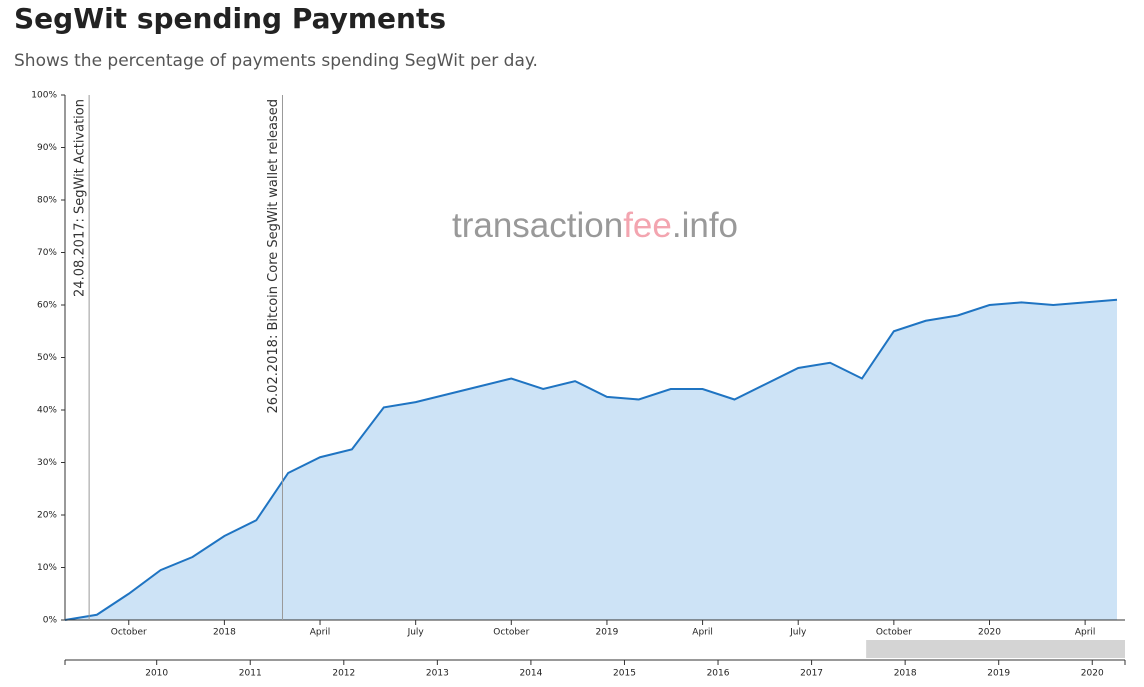 The height and width of the screenshot is (687, 1144). What do you see at coordinates (44, 96) in the screenshot?
I see `y-tick-label: 100%` at bounding box center [44, 96].